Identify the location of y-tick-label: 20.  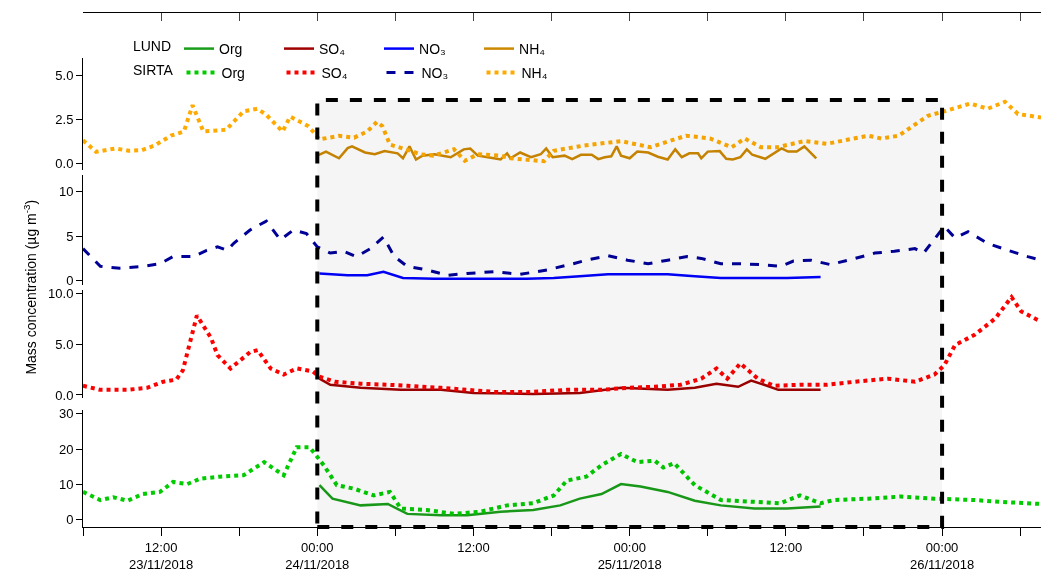
(66, 449).